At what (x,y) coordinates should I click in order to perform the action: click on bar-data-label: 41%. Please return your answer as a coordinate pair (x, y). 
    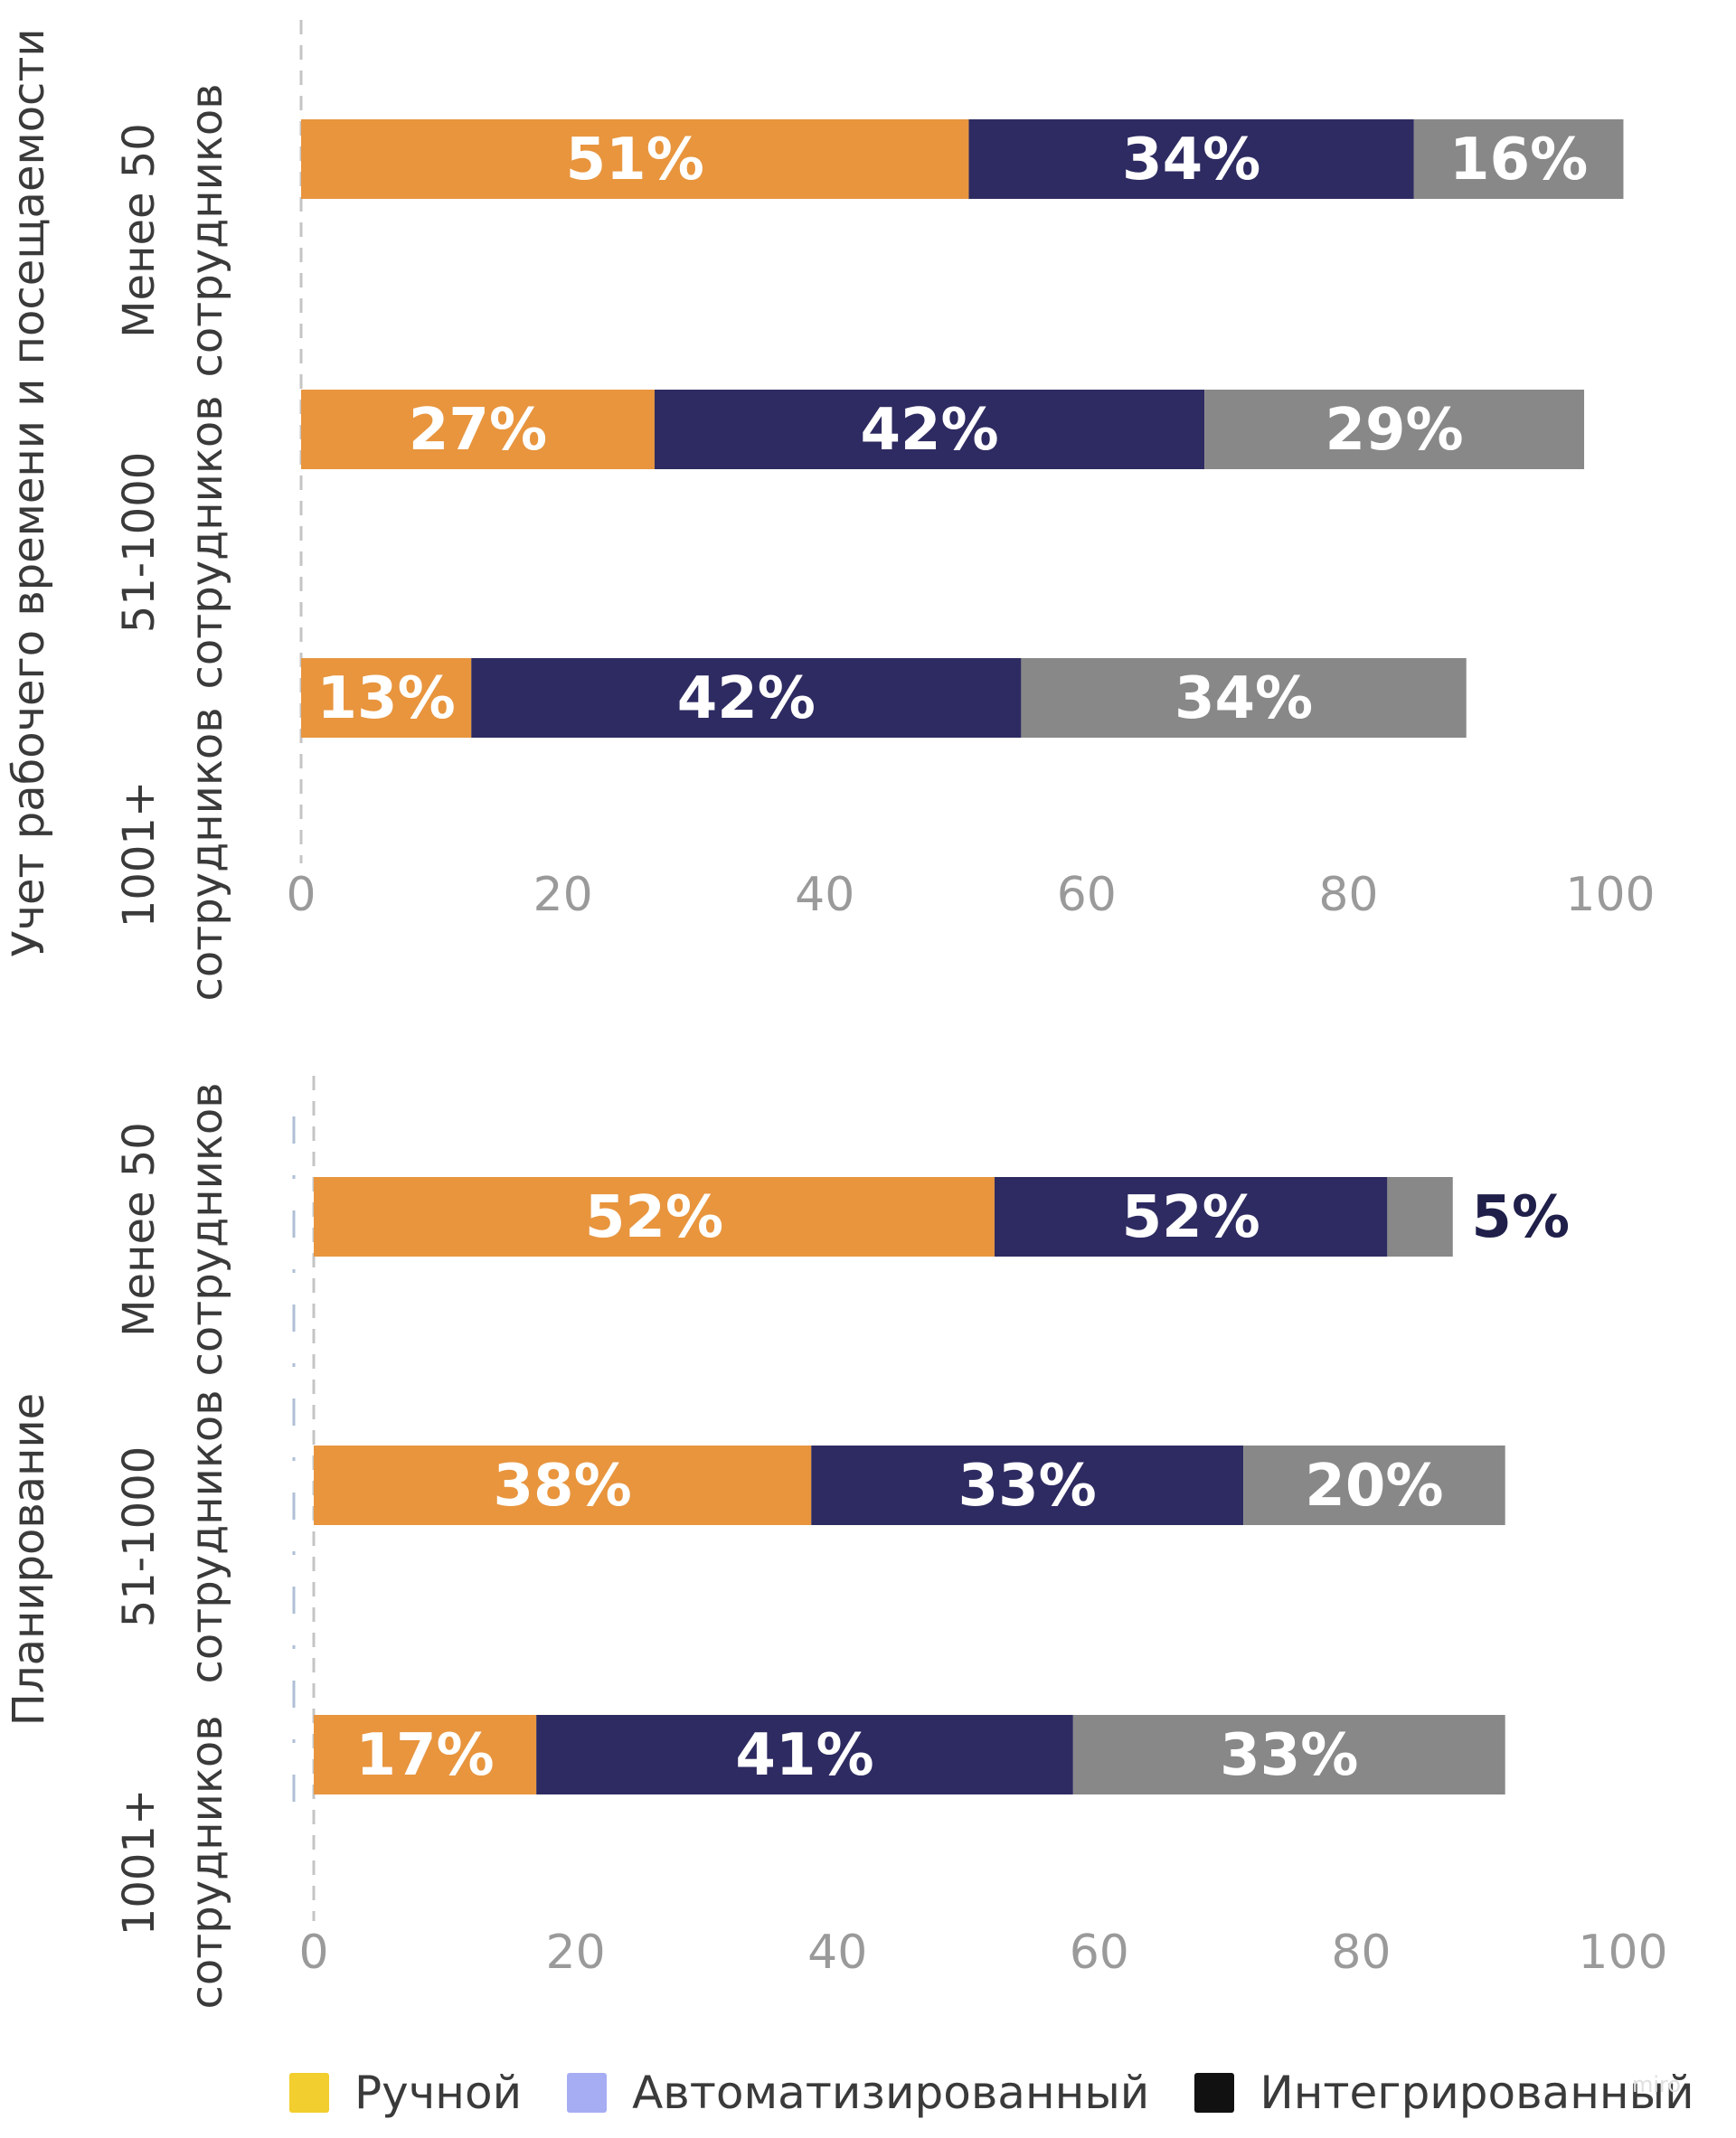
    Looking at the image, I should click on (804, 1756).